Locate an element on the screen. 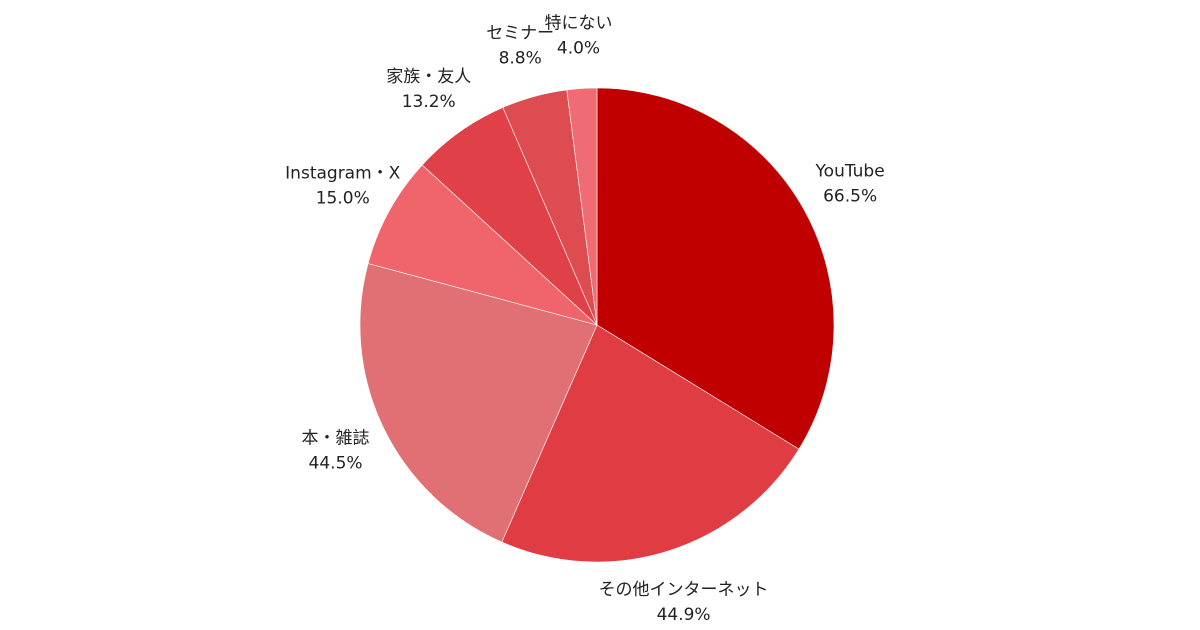  value-label: 13.2% is located at coordinates (429, 102).